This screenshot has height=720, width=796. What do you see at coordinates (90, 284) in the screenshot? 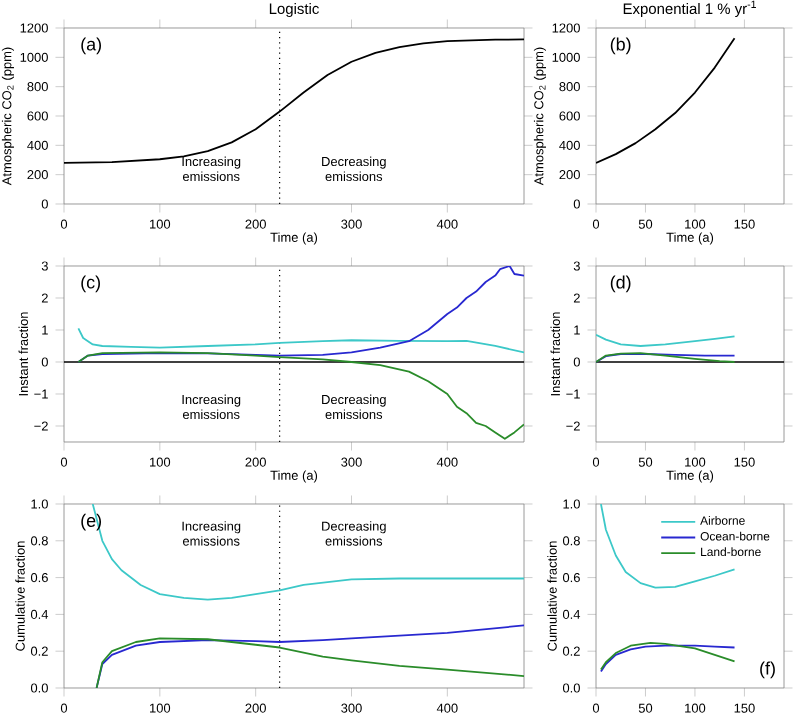
I see `annotation: (c)` at bounding box center [90, 284].